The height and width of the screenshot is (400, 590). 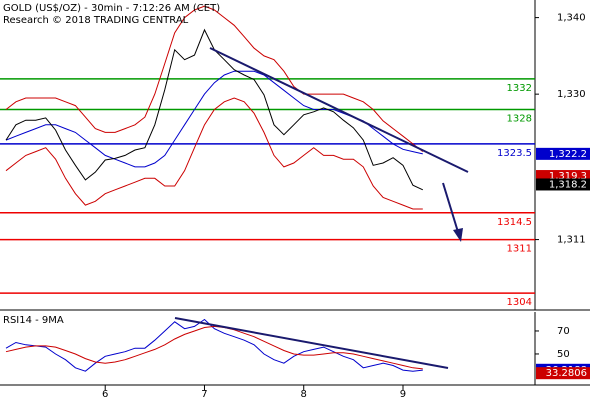 What do you see at coordinates (204, 394) in the screenshot?
I see `x-tick-label: 7` at bounding box center [204, 394].